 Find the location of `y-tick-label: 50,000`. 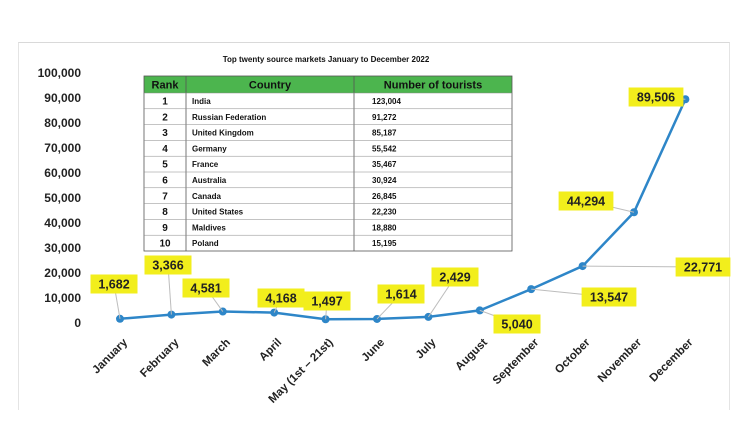

y-tick-label: 50,000 is located at coordinates (62, 198).